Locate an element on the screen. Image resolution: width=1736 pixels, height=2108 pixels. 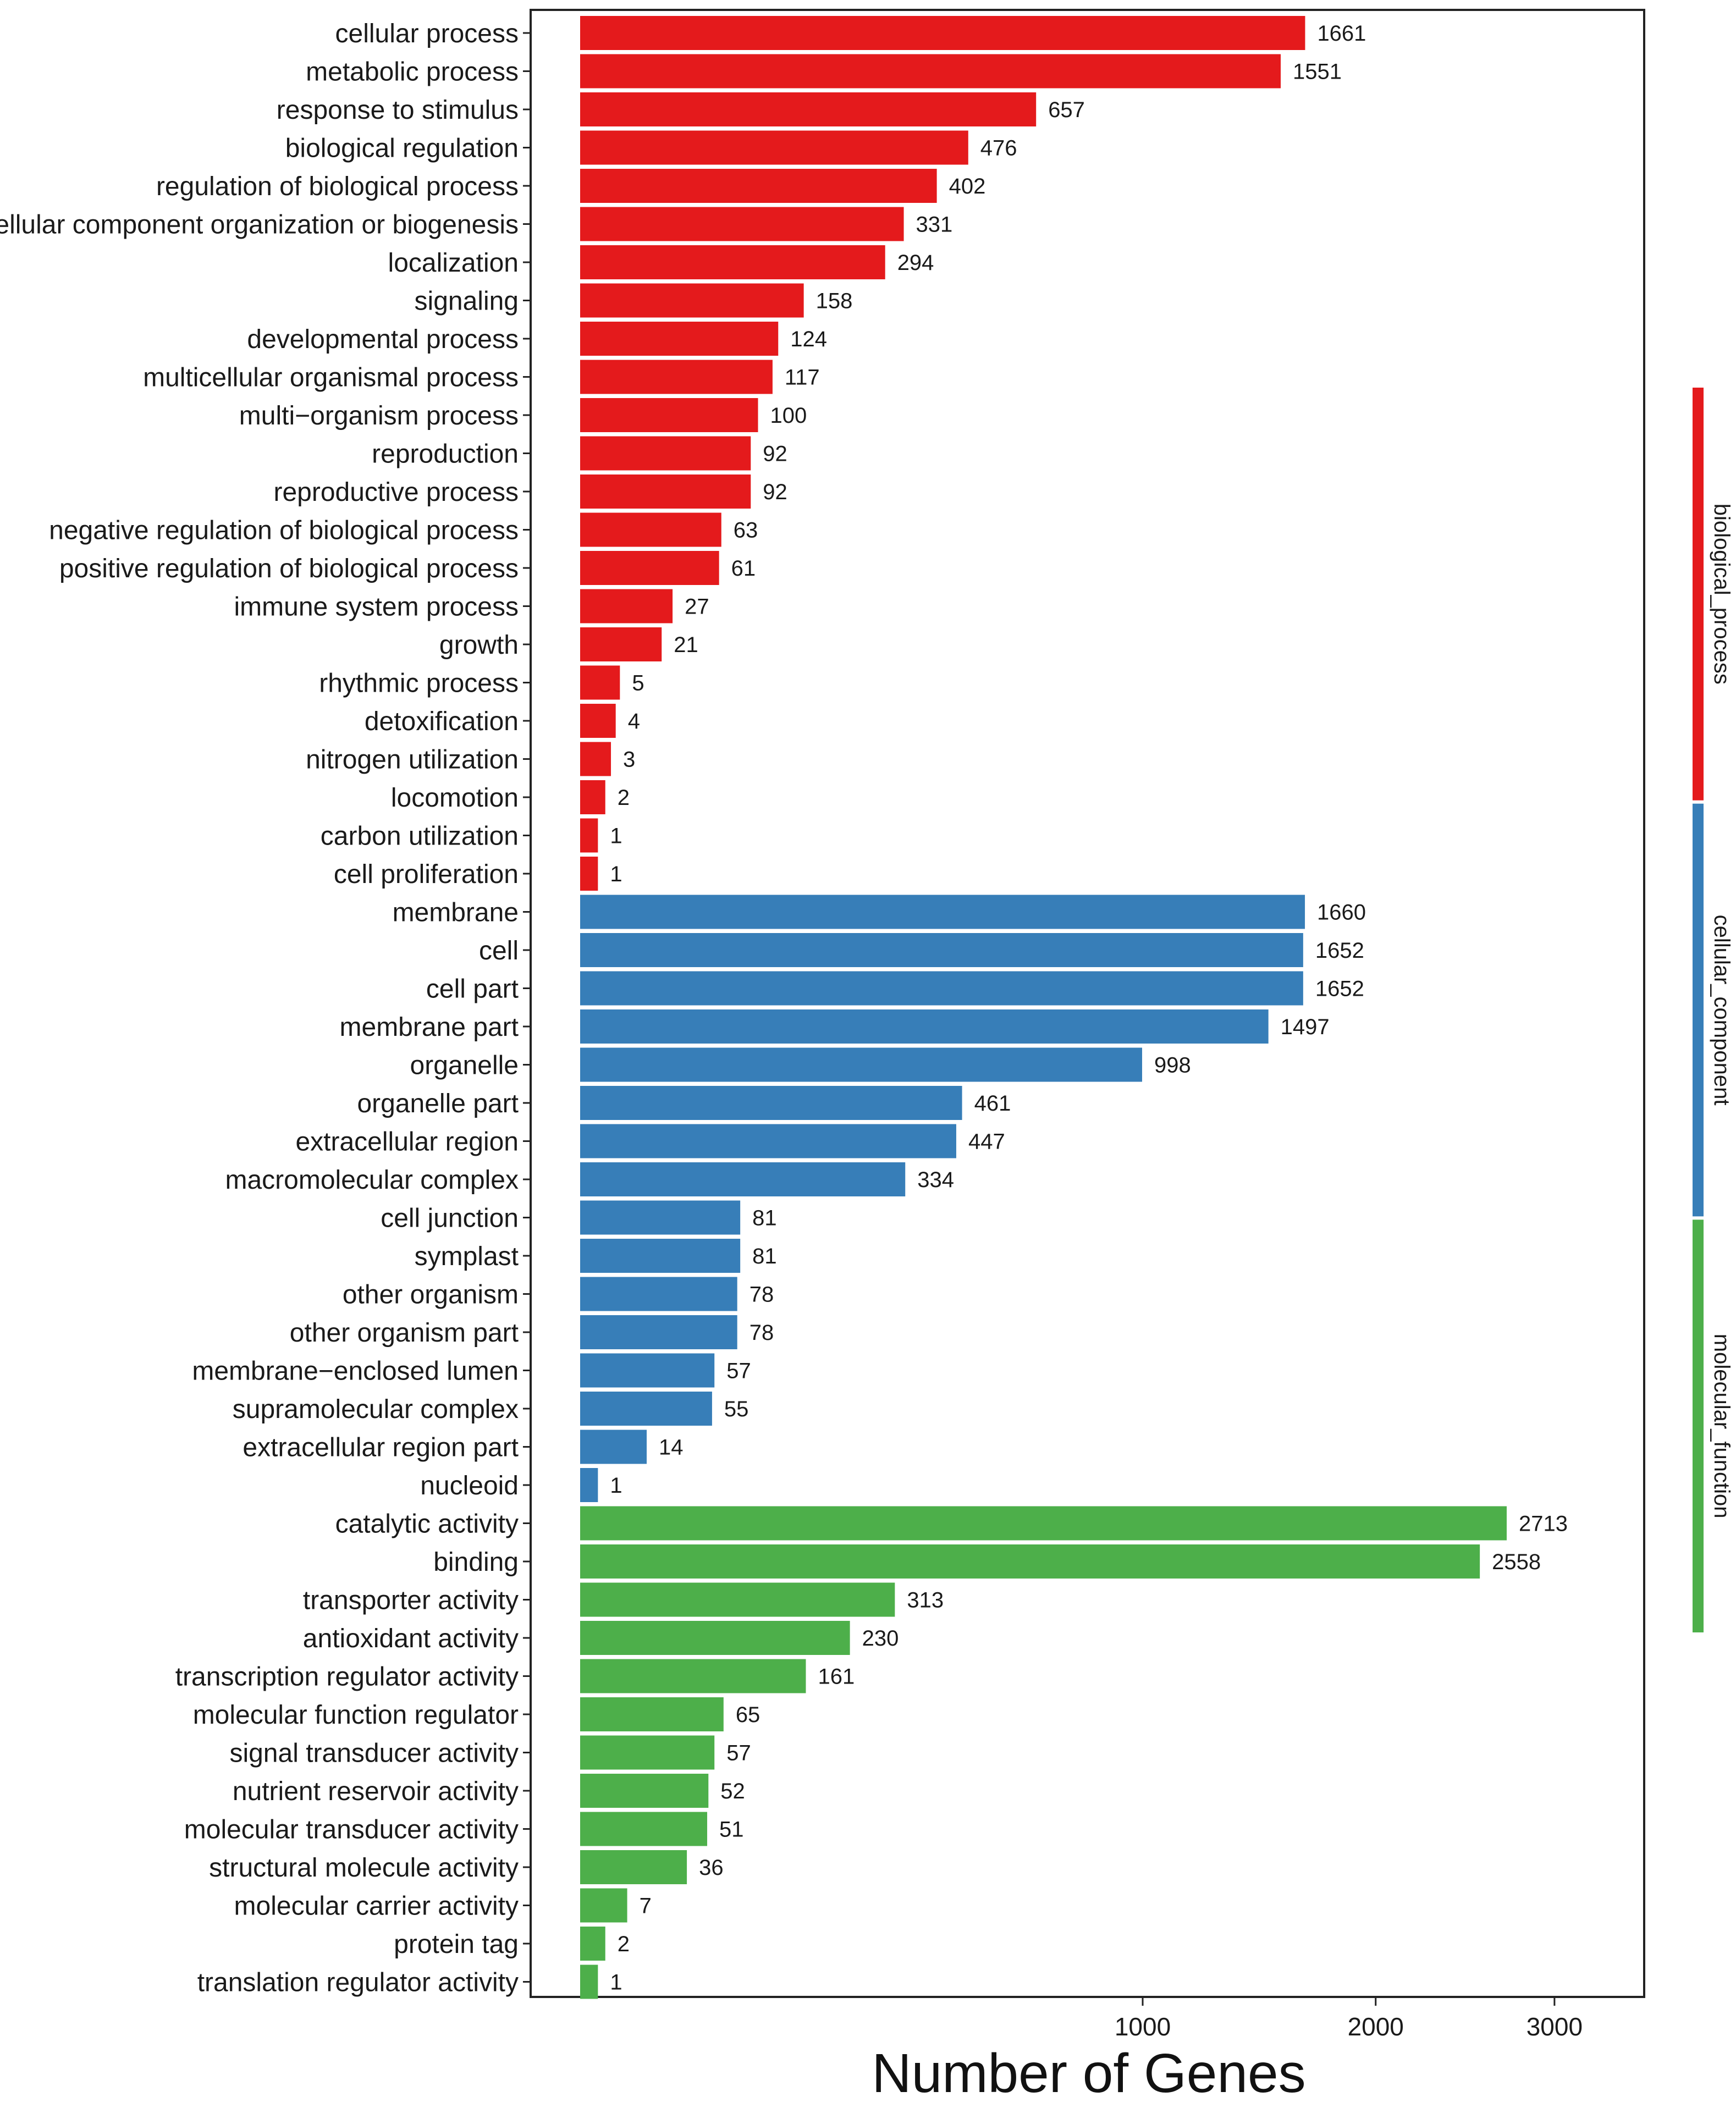
category-label: translation regulator activity is located at coordinates (358, 1982).